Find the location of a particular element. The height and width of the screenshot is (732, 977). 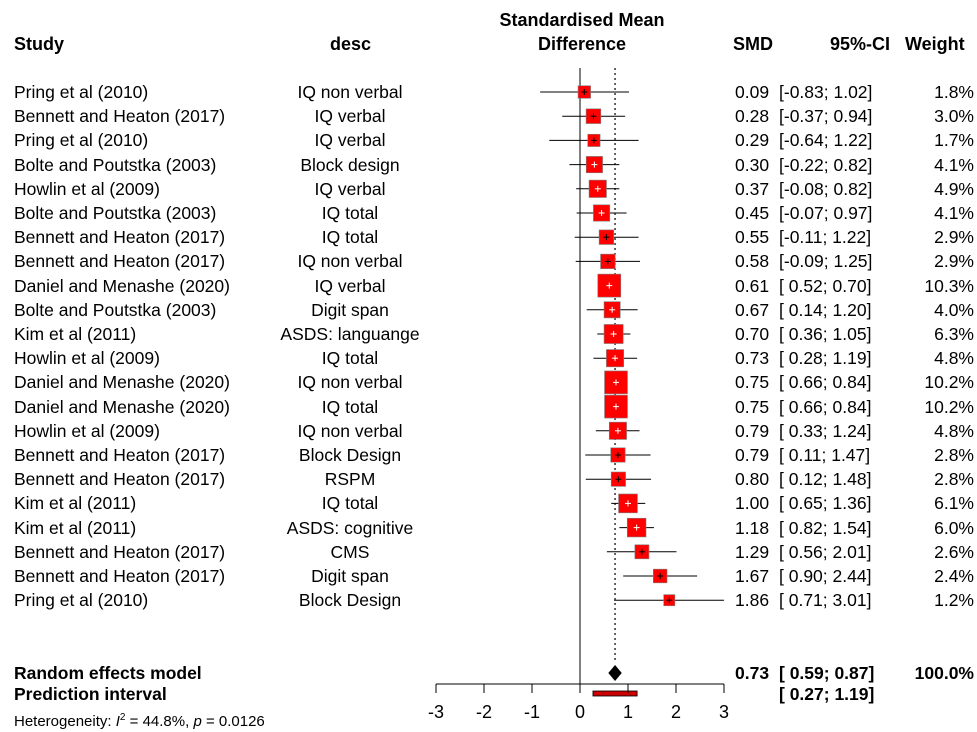

study-weight: 2.8% is located at coordinates (954, 455).